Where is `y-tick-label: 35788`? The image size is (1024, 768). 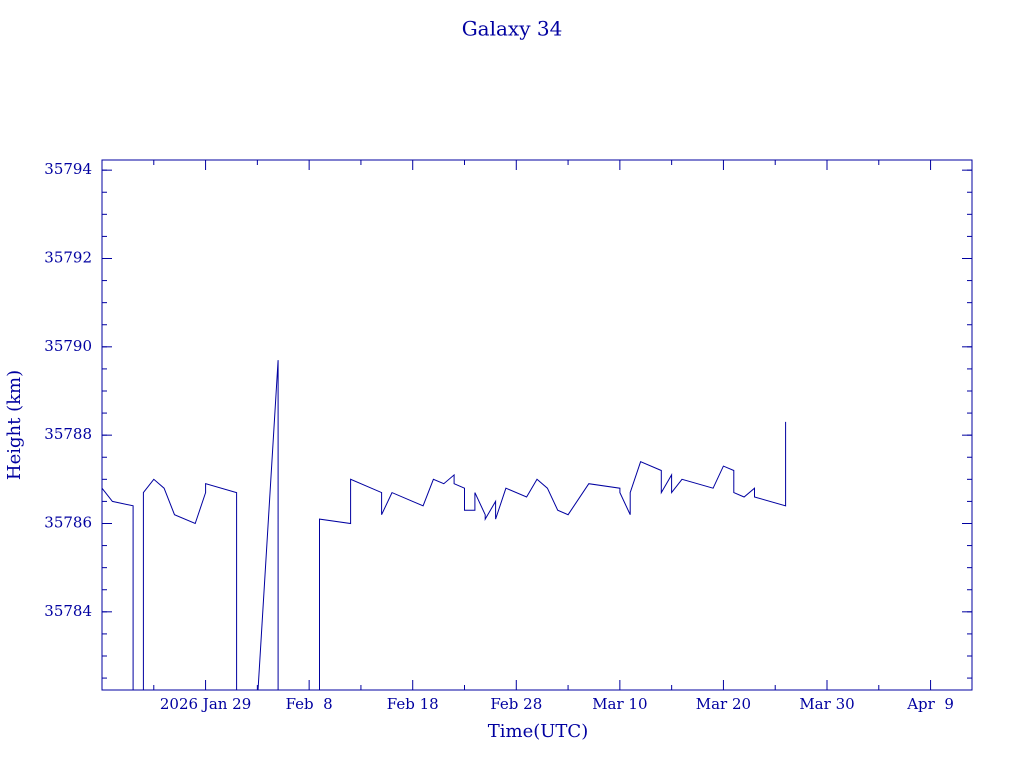 y-tick-label: 35788 is located at coordinates (68, 434).